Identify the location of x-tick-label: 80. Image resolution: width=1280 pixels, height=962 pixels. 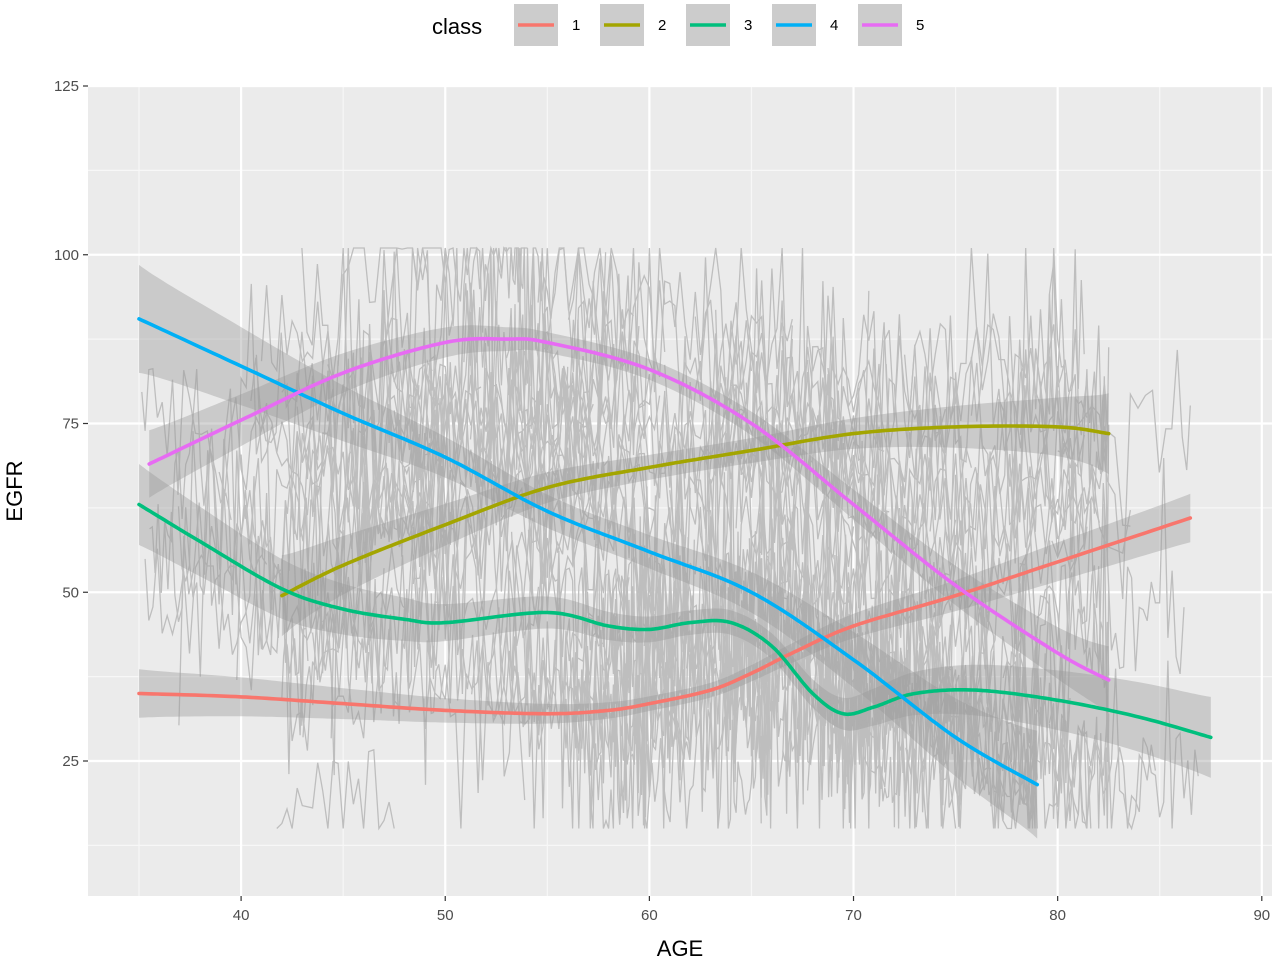
(1057, 915).